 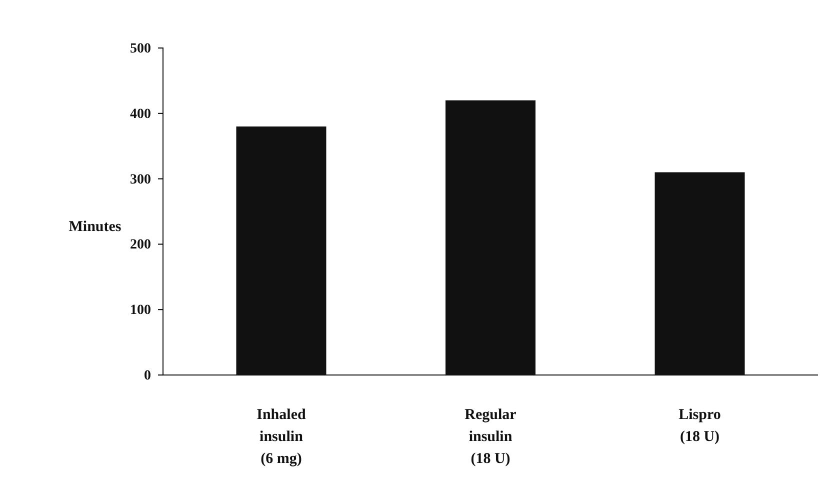 What do you see at coordinates (490, 437) in the screenshot?
I see `x-tick-label: Regular insulin (18 U)` at bounding box center [490, 437].